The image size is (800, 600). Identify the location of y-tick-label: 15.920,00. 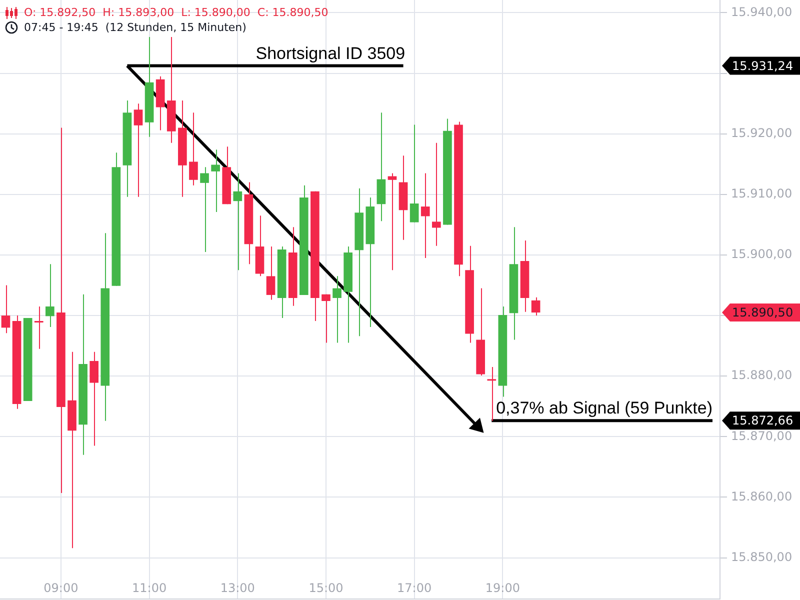
(761, 133).